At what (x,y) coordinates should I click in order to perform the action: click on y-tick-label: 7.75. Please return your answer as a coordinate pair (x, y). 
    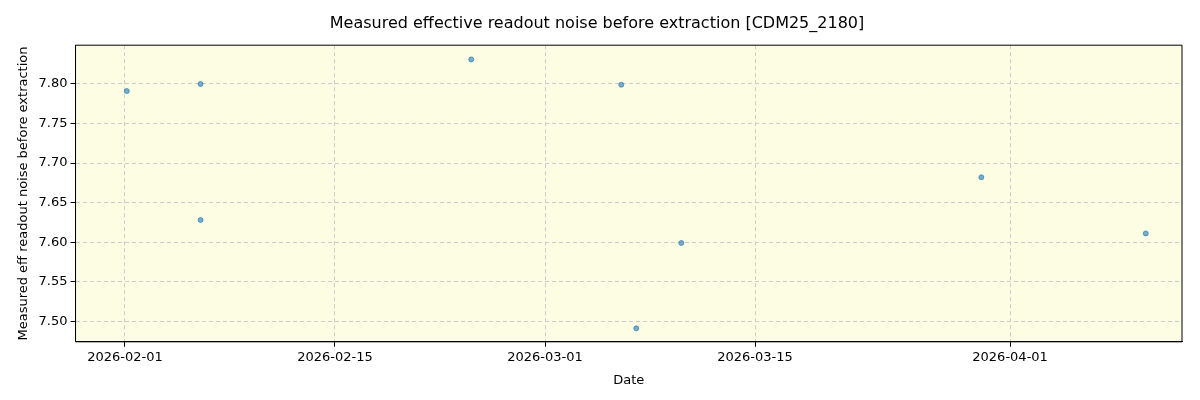
    Looking at the image, I should click on (53, 122).